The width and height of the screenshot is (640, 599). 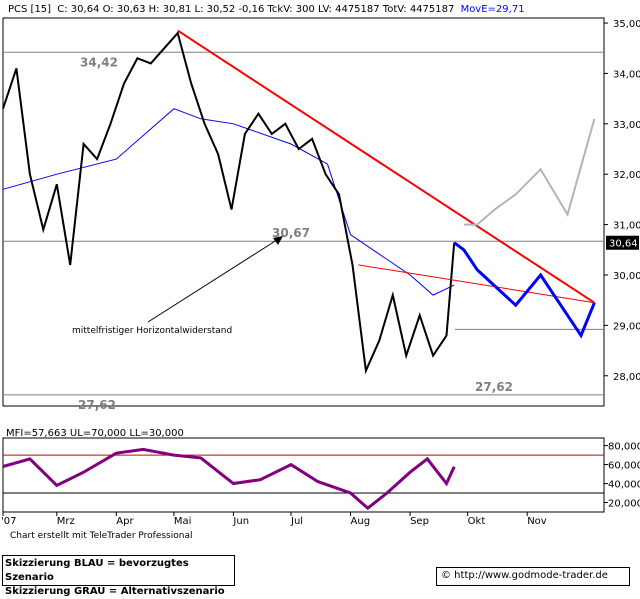 I want to click on last-price-badge-text: 30,64, so click(x=623, y=244).